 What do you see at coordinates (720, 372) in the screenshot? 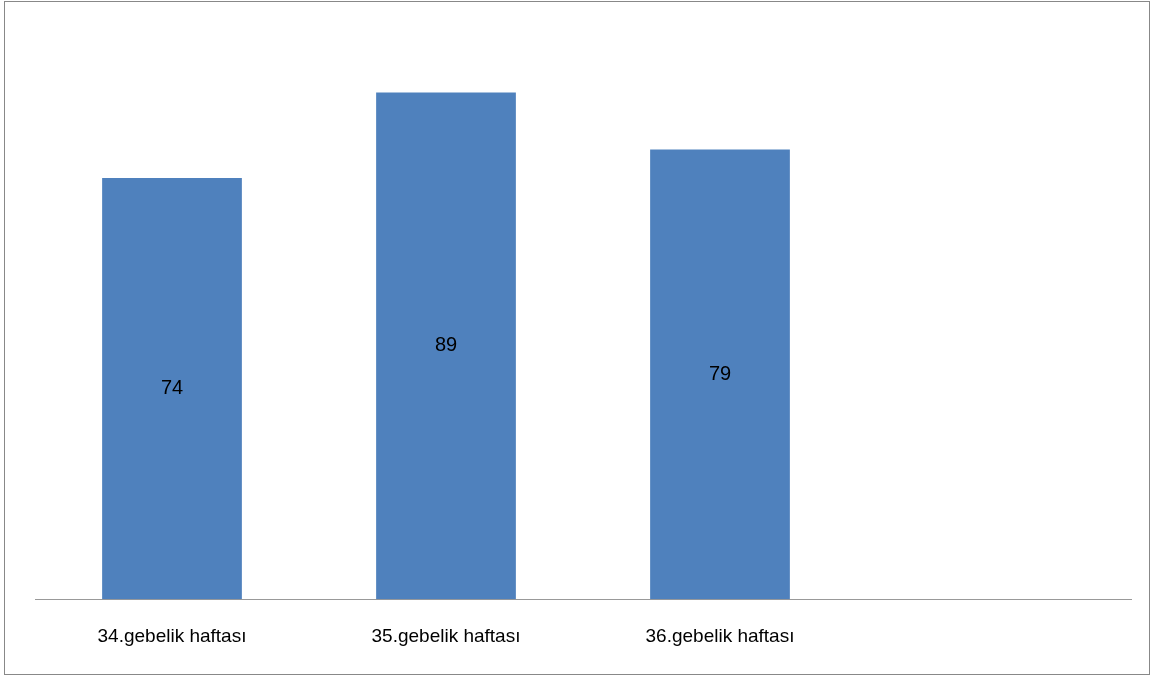
I see `data-label: 79` at bounding box center [720, 372].